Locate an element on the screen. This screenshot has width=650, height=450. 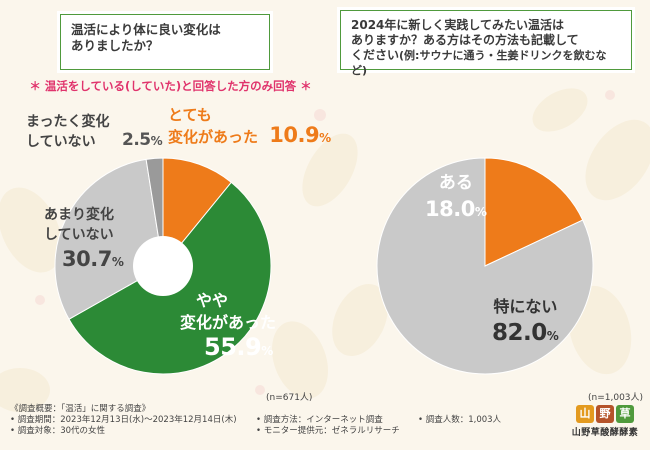
label-somewhat-pct: 55.9 is located at coordinates (233, 347).